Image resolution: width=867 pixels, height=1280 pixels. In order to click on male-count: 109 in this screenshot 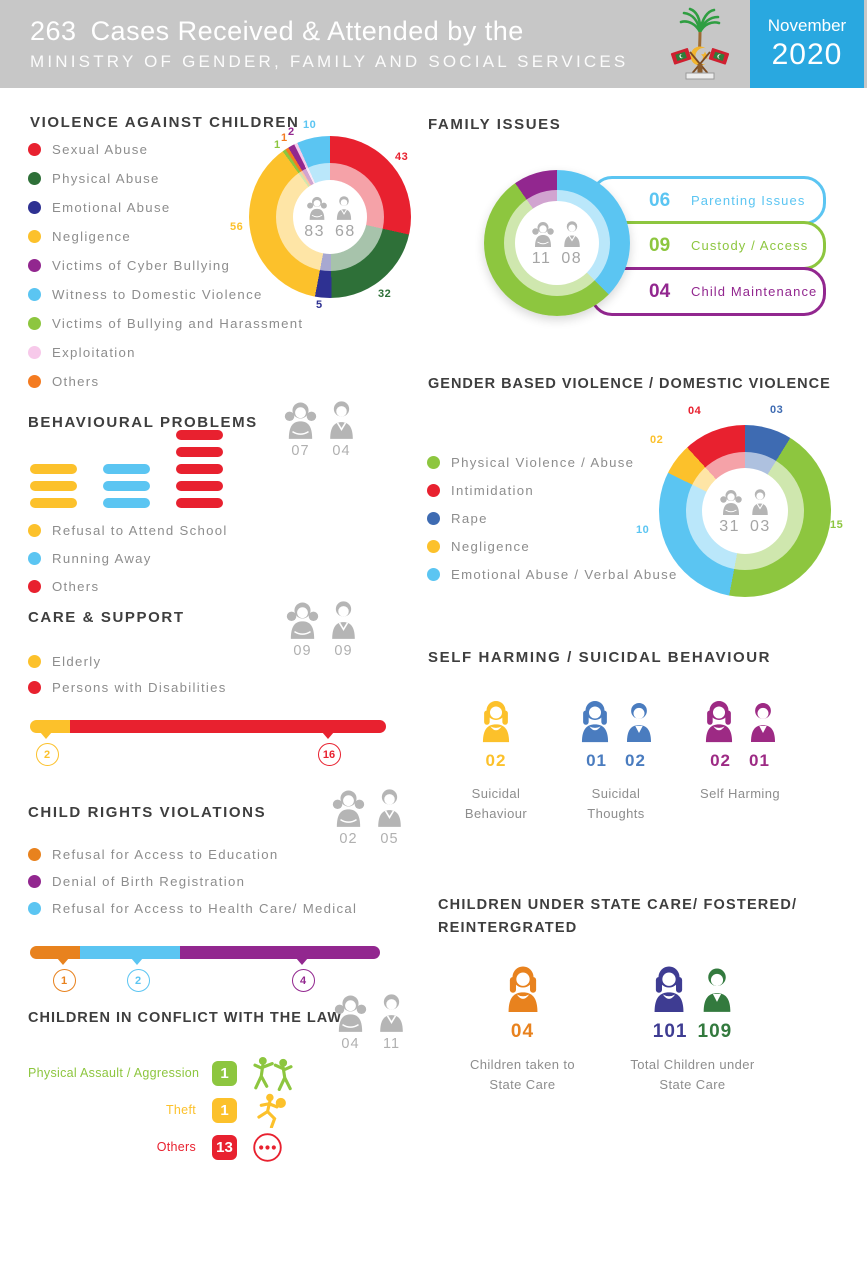, I will do `click(715, 1031)`.